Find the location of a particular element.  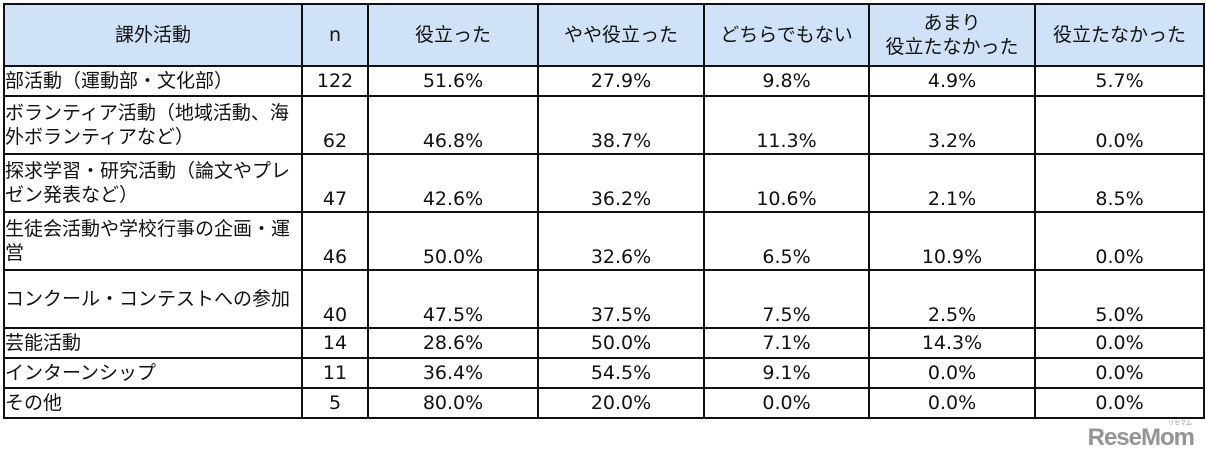

value-cell: 51.6% is located at coordinates (453, 81).